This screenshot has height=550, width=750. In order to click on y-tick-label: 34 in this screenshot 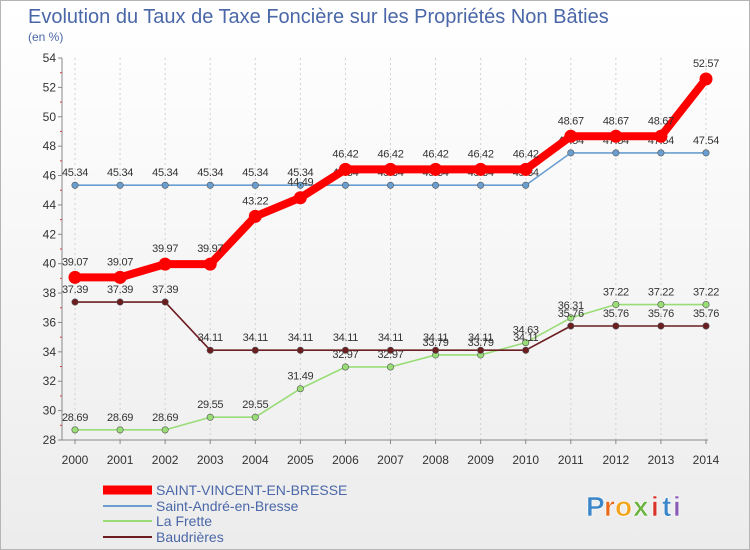, I will do `click(50, 352)`.